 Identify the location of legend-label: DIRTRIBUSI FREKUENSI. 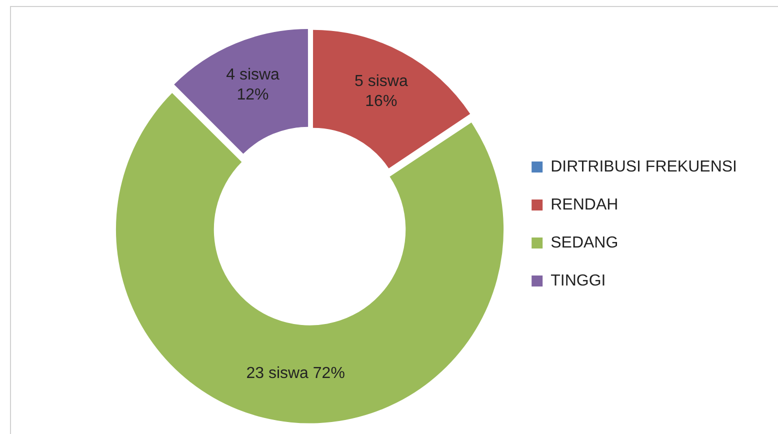
(644, 167).